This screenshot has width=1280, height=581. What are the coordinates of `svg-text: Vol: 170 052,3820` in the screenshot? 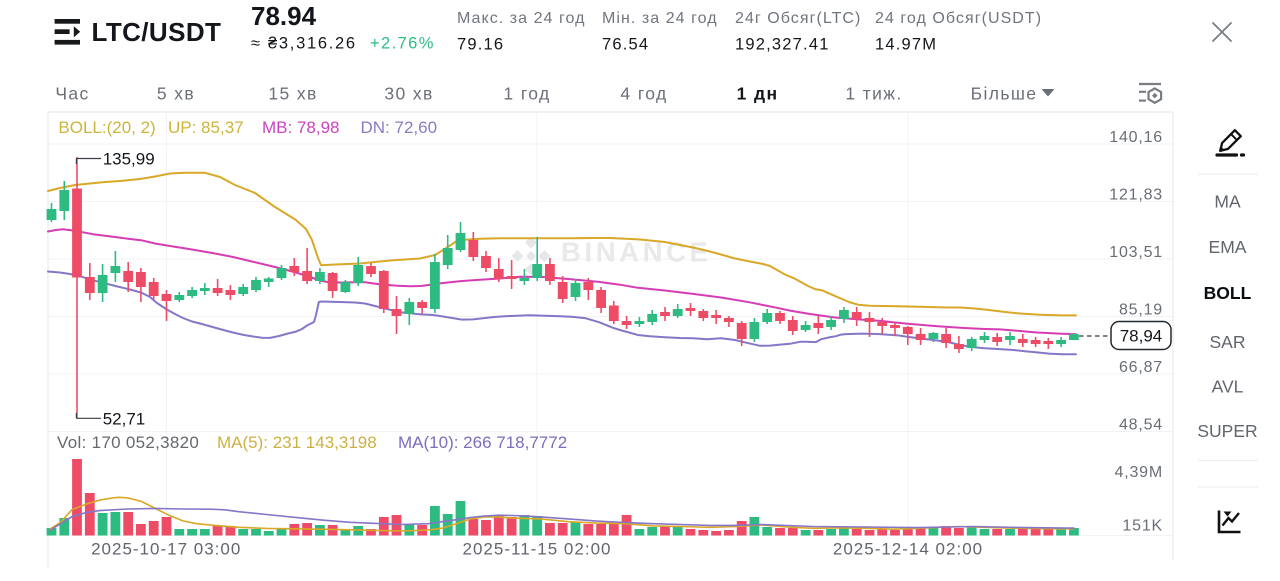 It's located at (128, 442).